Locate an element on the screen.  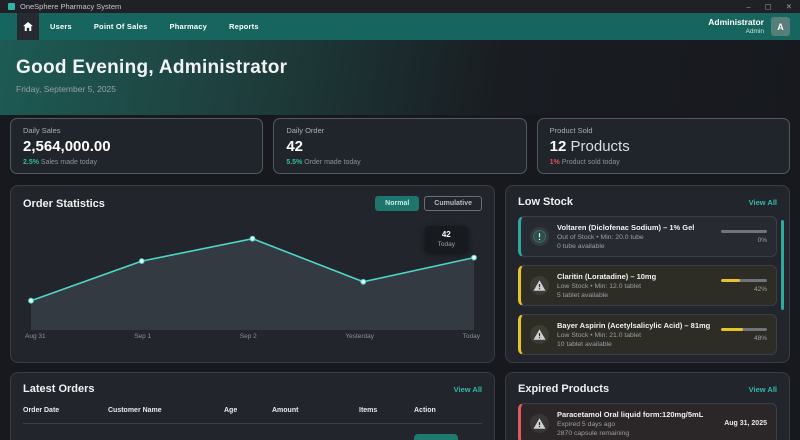
latest-orders-view-all-link: View All is located at coordinates (467, 389).